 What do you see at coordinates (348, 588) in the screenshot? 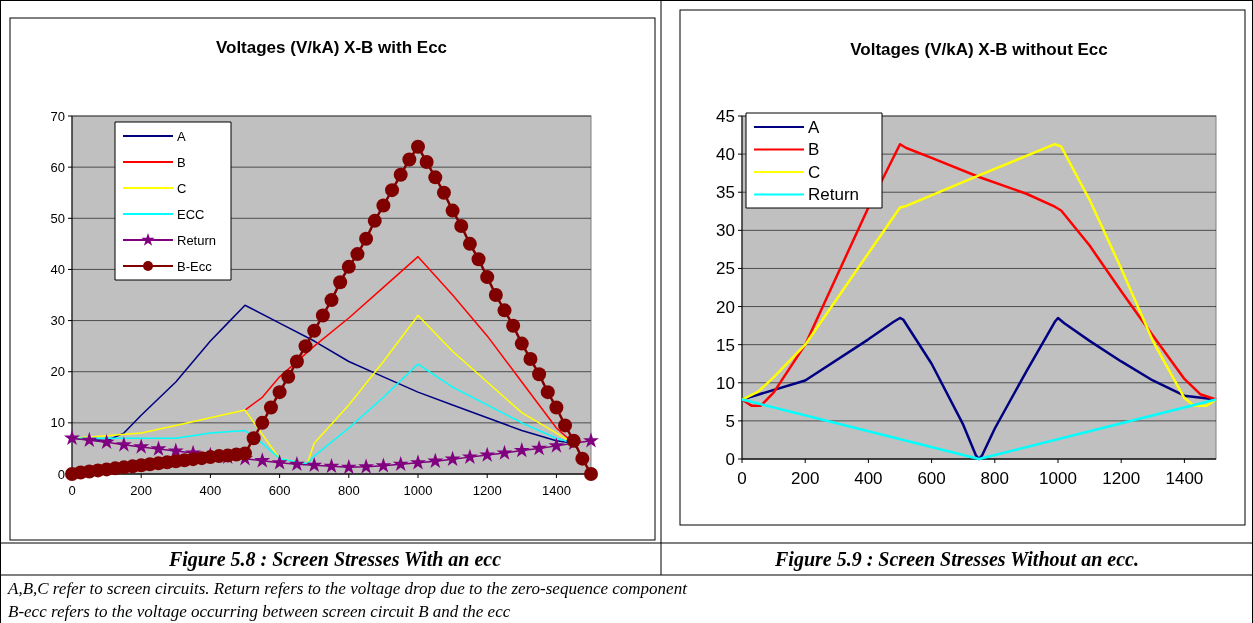
I see `text: A,B,C refer to screen circuits. Return refers to the voltage drop due to the zero-sequence component` at bounding box center [348, 588].